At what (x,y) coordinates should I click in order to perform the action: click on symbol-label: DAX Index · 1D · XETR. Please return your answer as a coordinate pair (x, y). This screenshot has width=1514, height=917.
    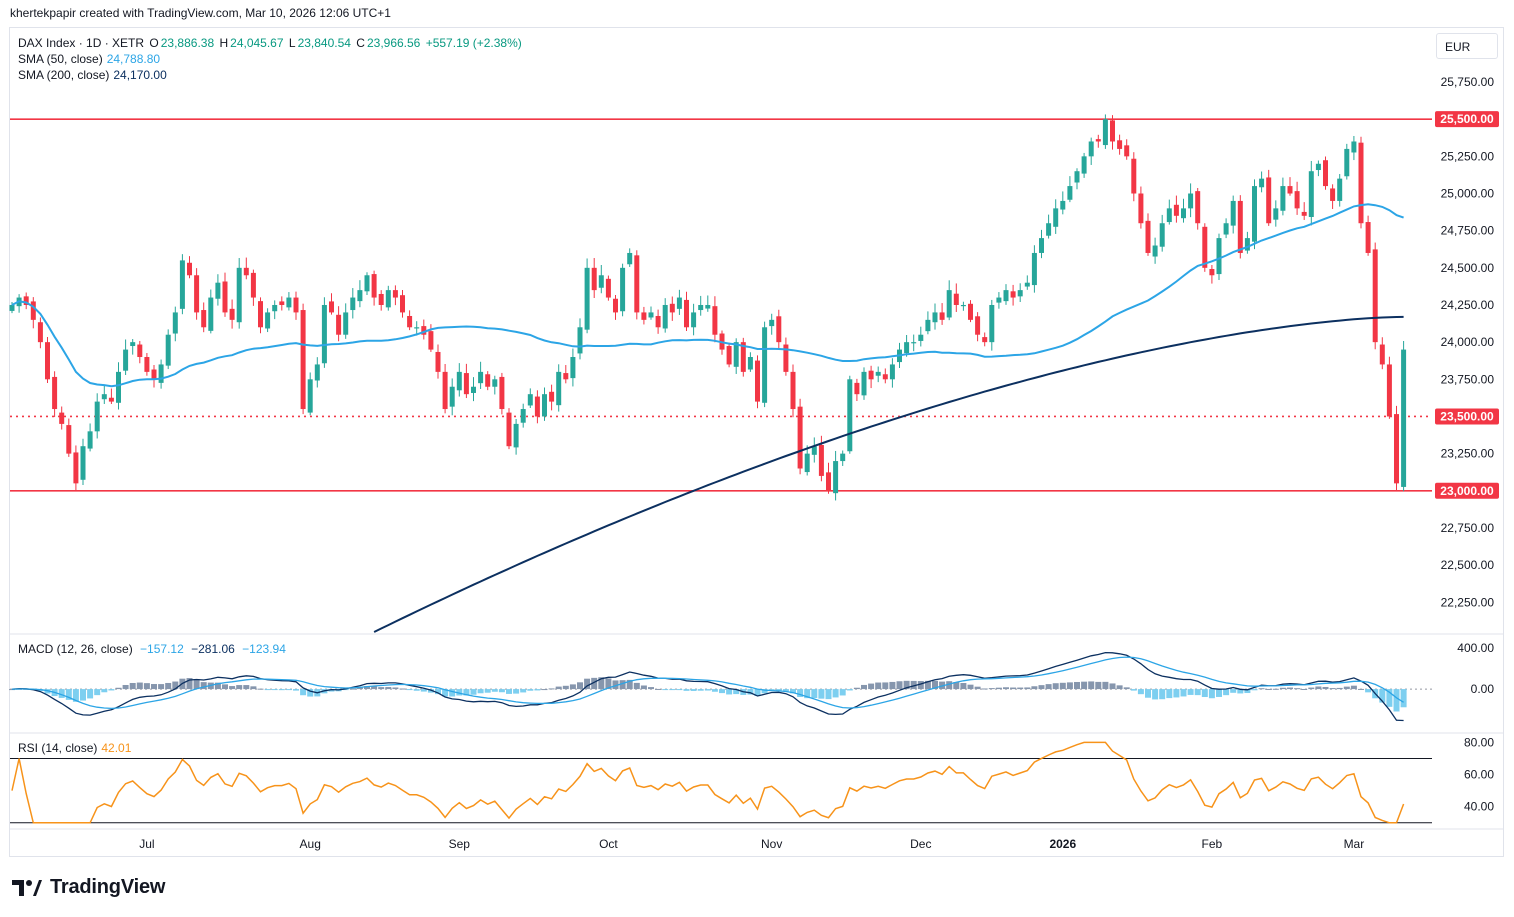
    Looking at the image, I should click on (81, 43).